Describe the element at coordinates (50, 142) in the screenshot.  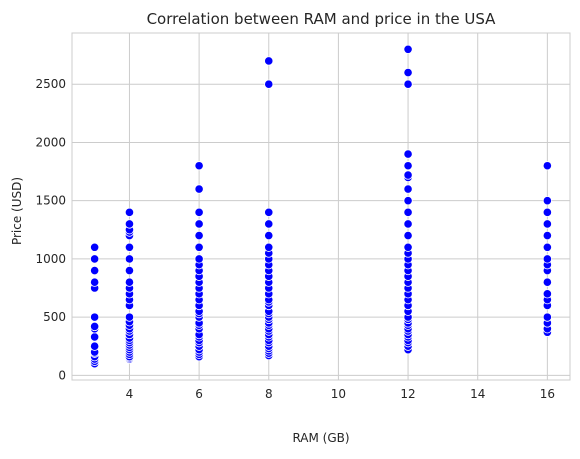
I see `y-tick-label: 2000` at that location.